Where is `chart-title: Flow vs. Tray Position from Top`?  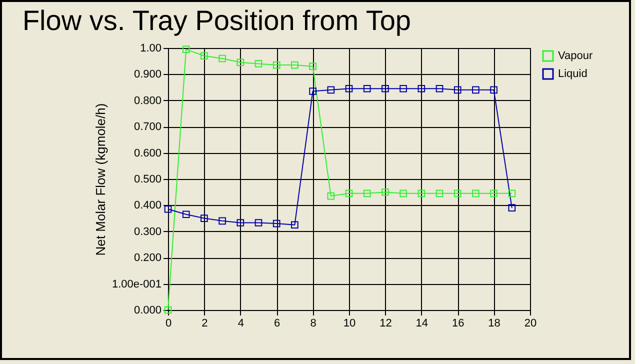 chart-title: Flow vs. Tray Position from Top is located at coordinates (216, 20).